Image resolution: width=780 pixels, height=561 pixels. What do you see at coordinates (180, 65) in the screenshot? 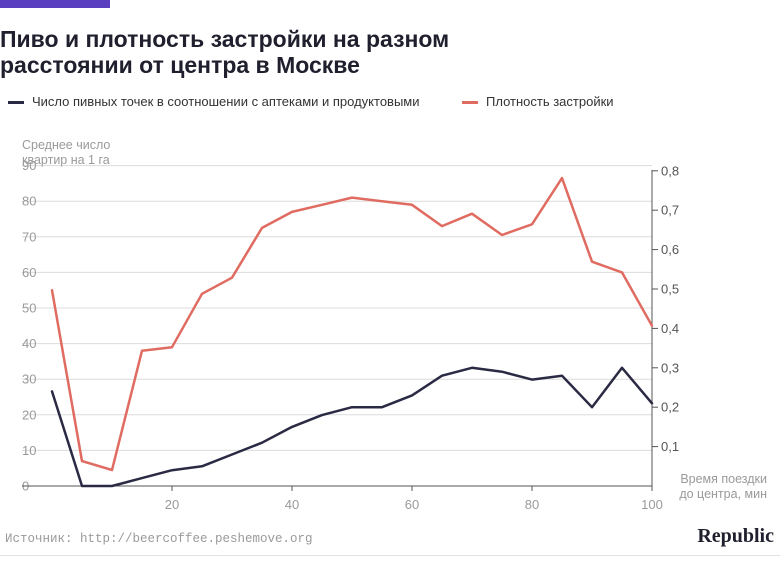
I see `chart-title-line2: расстоянии от центра в Москве` at bounding box center [180, 65].